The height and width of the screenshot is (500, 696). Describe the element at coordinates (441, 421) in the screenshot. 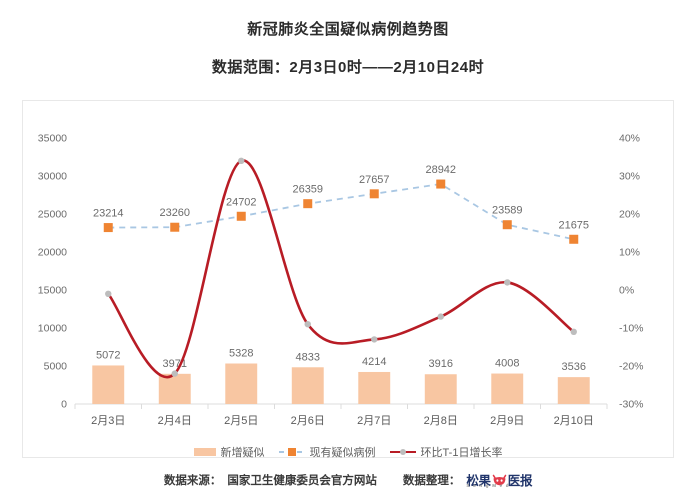

I see `x-axis-label: 2月8日` at that location.